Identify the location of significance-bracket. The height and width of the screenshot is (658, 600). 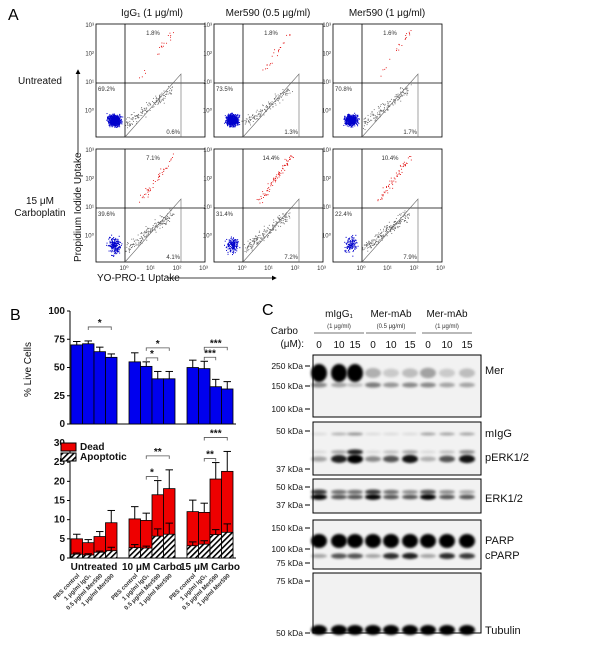
(210, 460).